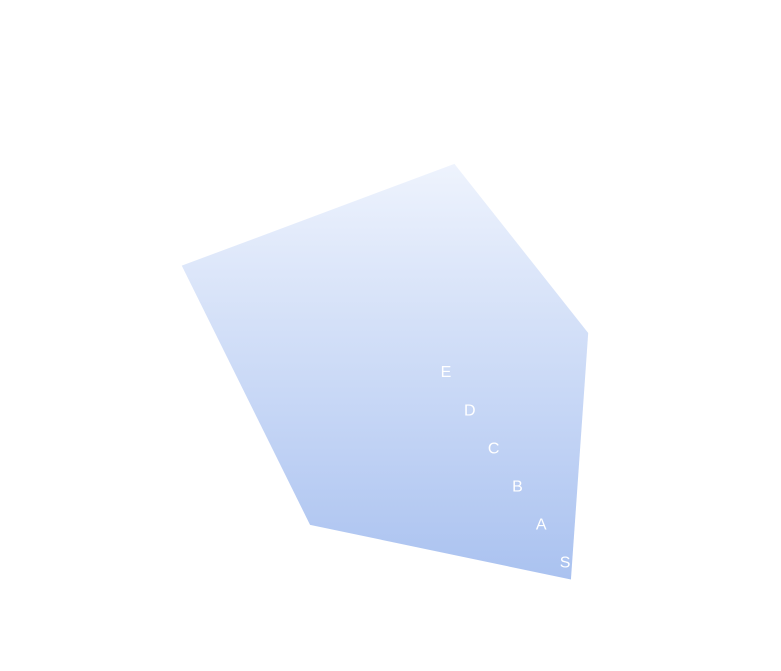 This screenshot has height=671, width=781. I want to click on axis-tick-label: E, so click(446, 372).